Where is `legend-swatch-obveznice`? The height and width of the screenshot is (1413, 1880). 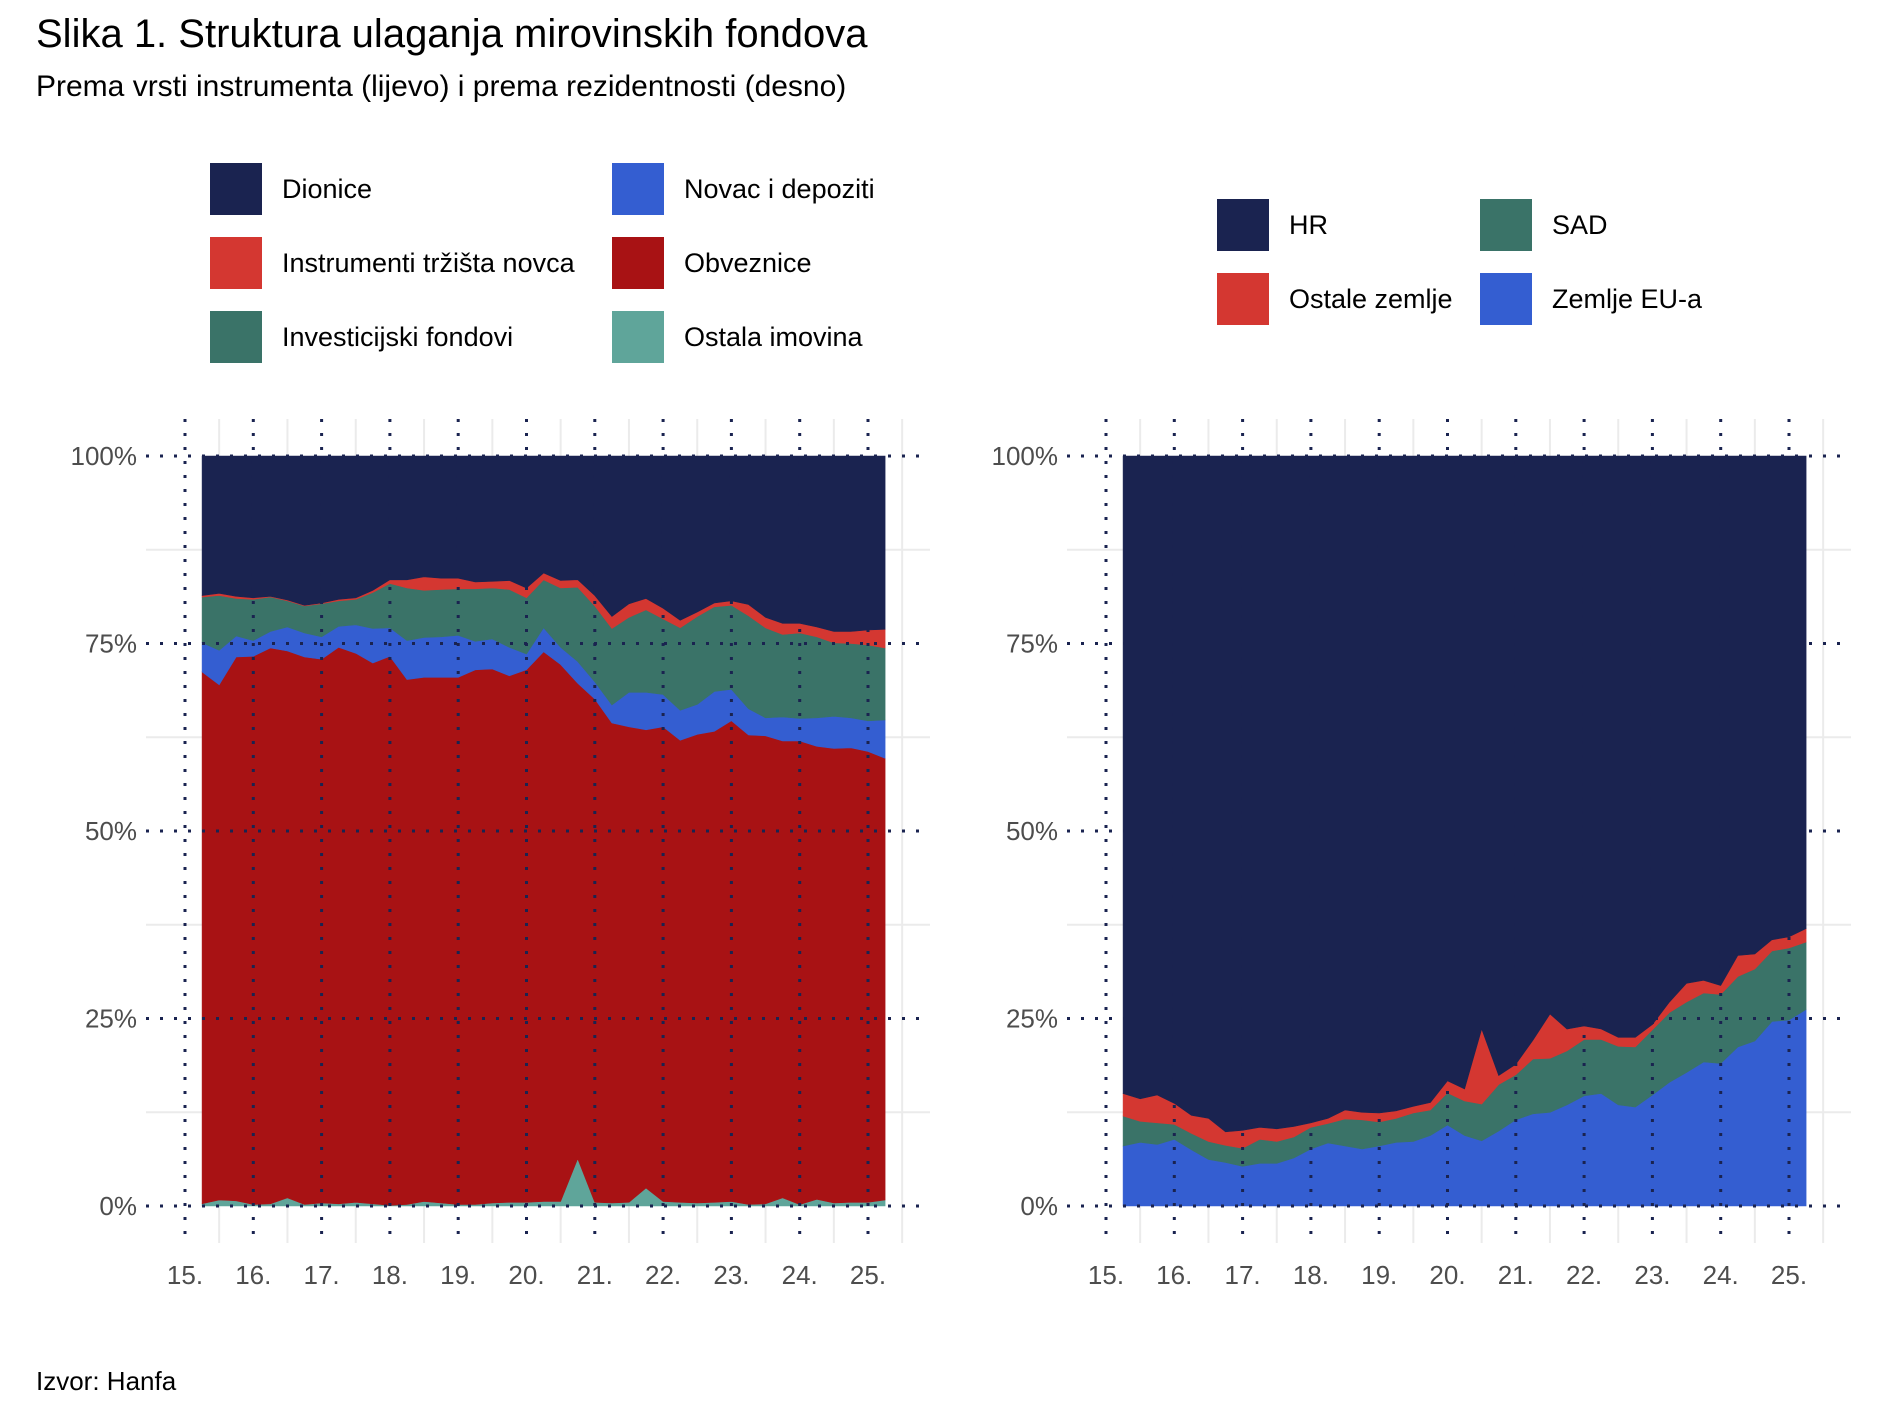 legend-swatch-obveznice is located at coordinates (638, 263).